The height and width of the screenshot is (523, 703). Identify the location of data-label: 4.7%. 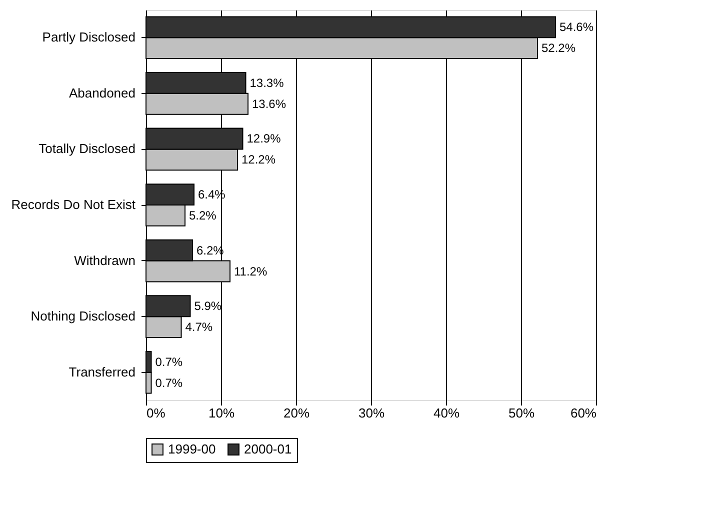
(199, 327).